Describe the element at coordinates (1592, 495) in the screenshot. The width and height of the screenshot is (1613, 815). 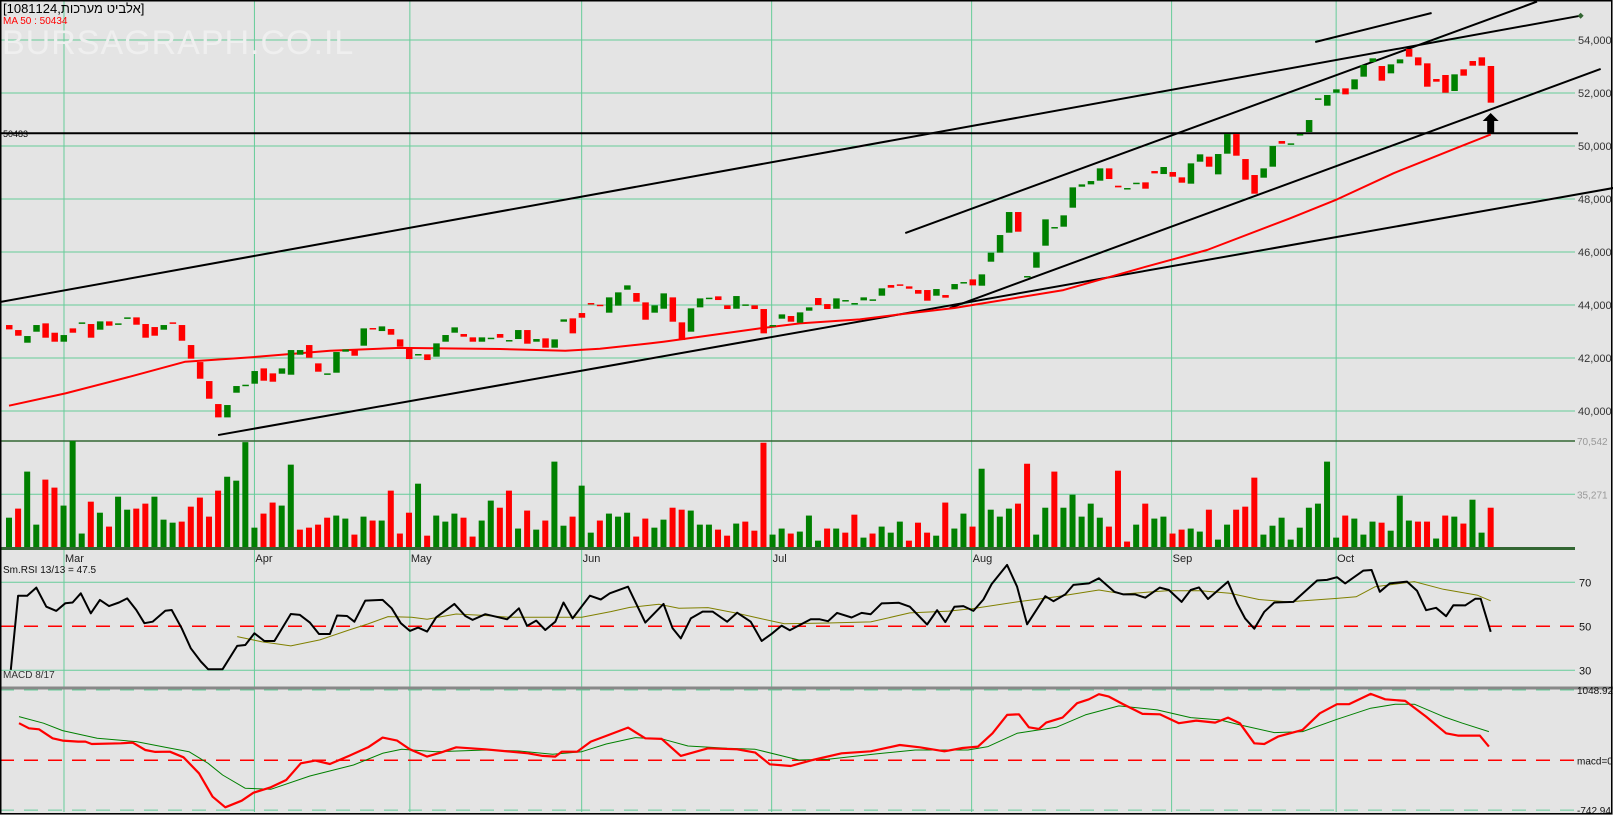
I see `volume-tick-label: 35,271` at that location.